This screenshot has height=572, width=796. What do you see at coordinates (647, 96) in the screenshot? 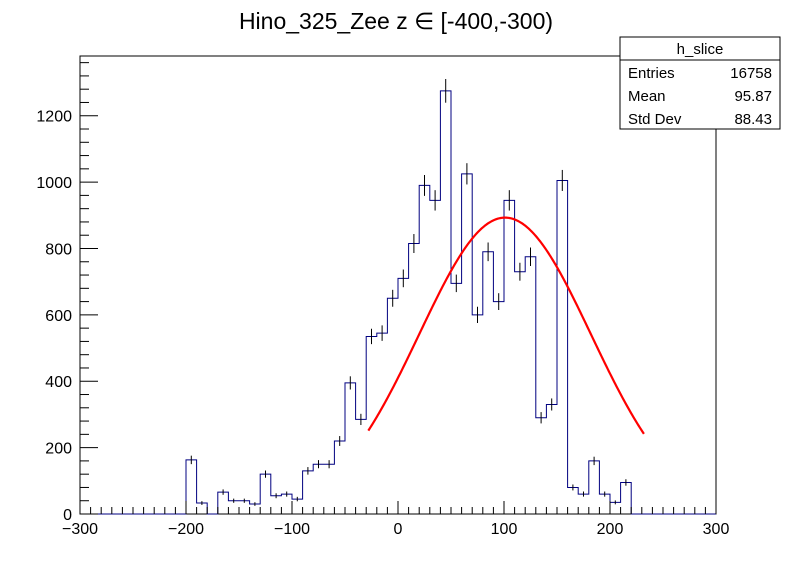
I see `stats-label: Mean` at bounding box center [647, 96].